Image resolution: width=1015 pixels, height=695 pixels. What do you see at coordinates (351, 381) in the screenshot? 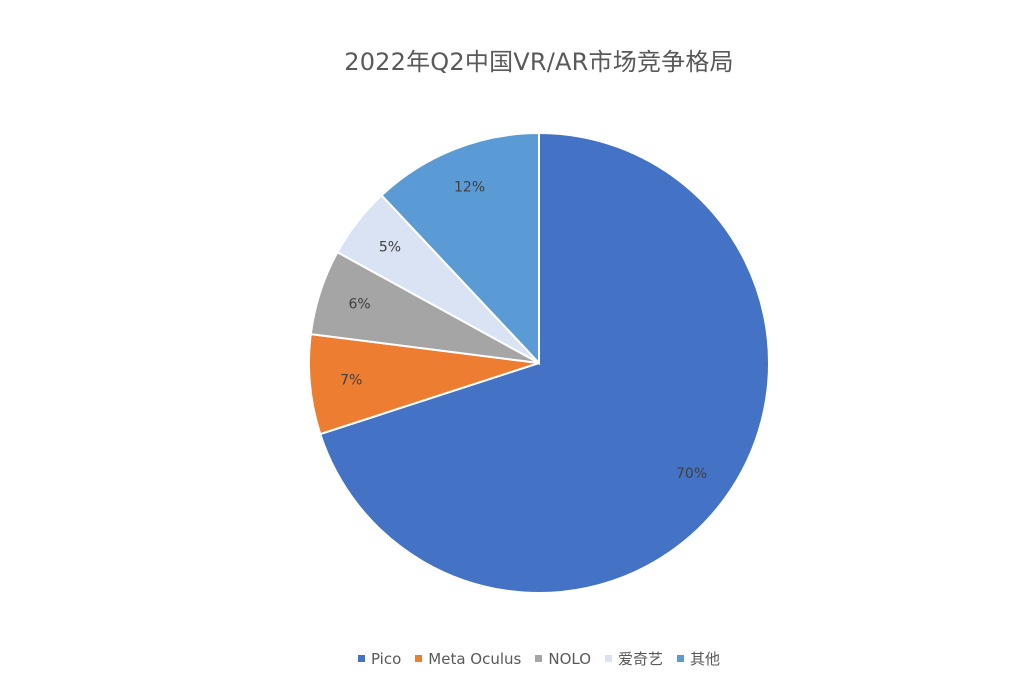
I see `data-label-1: 7%` at bounding box center [351, 381].